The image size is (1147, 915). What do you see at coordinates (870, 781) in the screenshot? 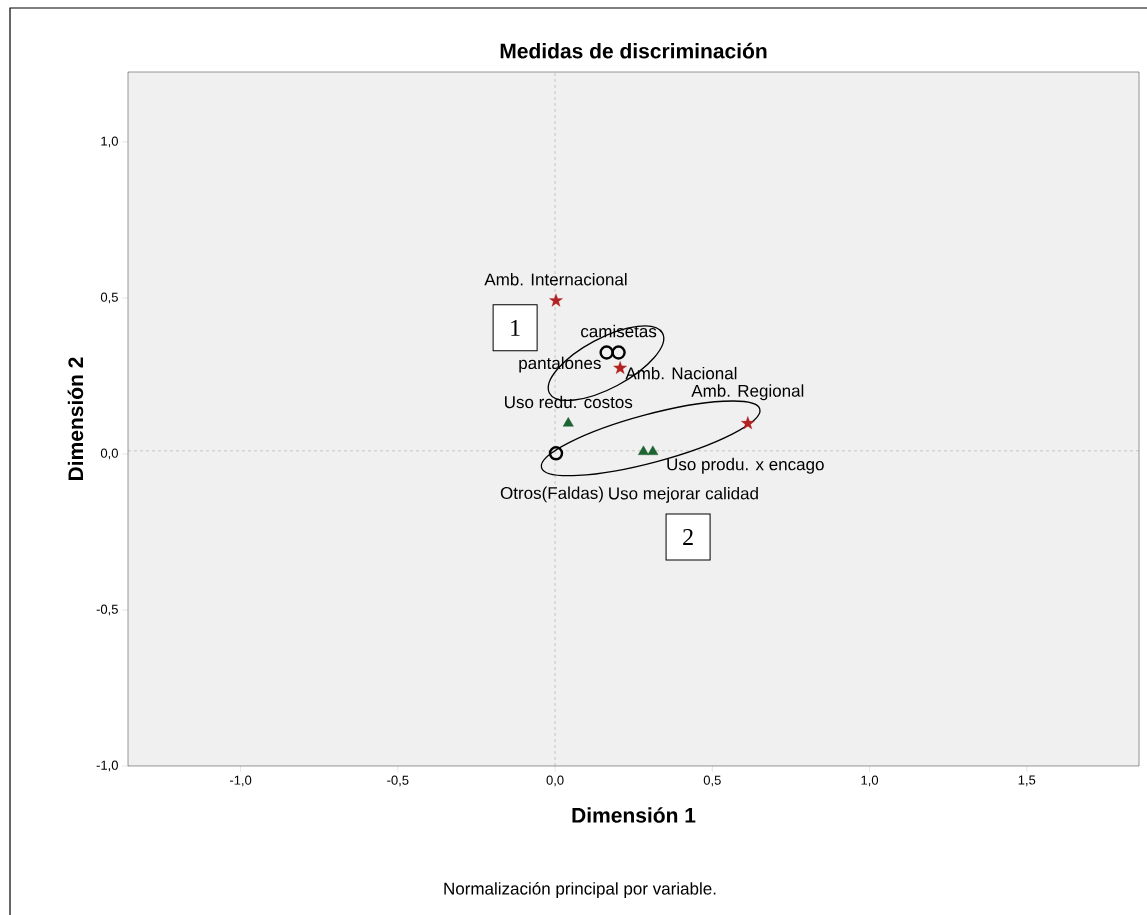
I see `x-tick-label: 1,0` at bounding box center [870, 781].